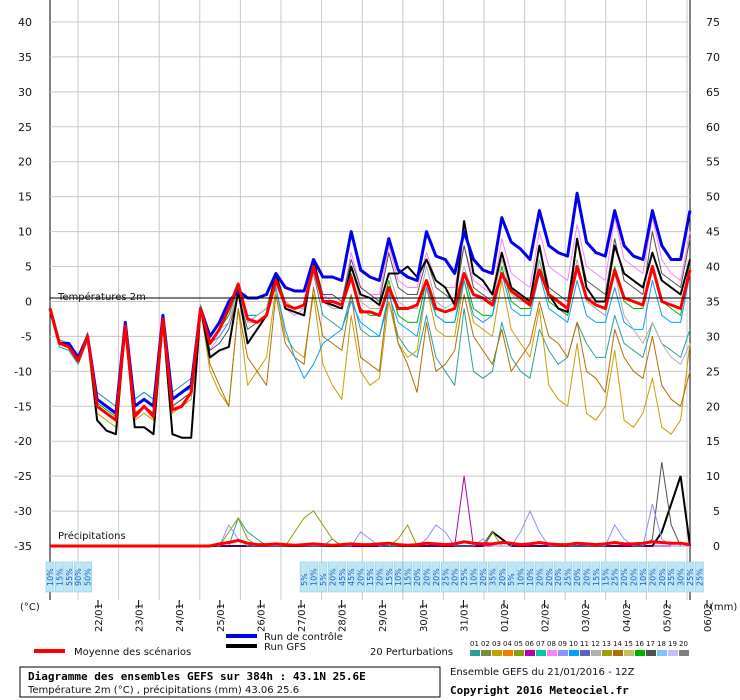 This screenshot has height=700, width=740. I want to click on pert-legend-number: 14, so click(617, 644).